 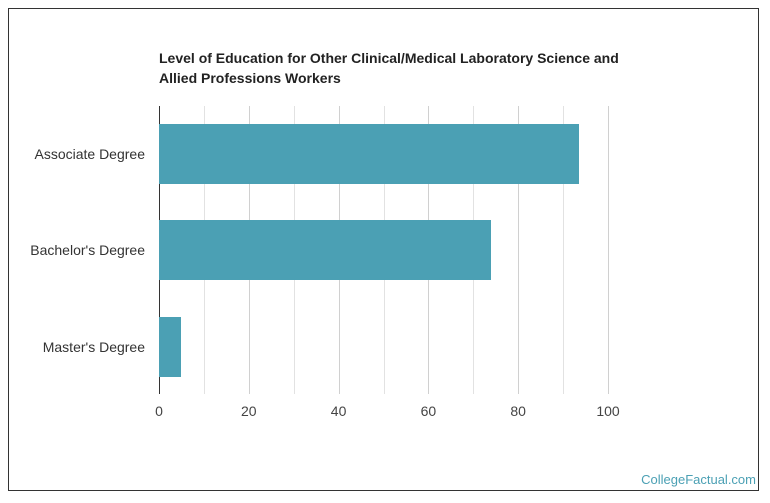 What do you see at coordinates (249, 411) in the screenshot?
I see `x-tick-label: 20` at bounding box center [249, 411].